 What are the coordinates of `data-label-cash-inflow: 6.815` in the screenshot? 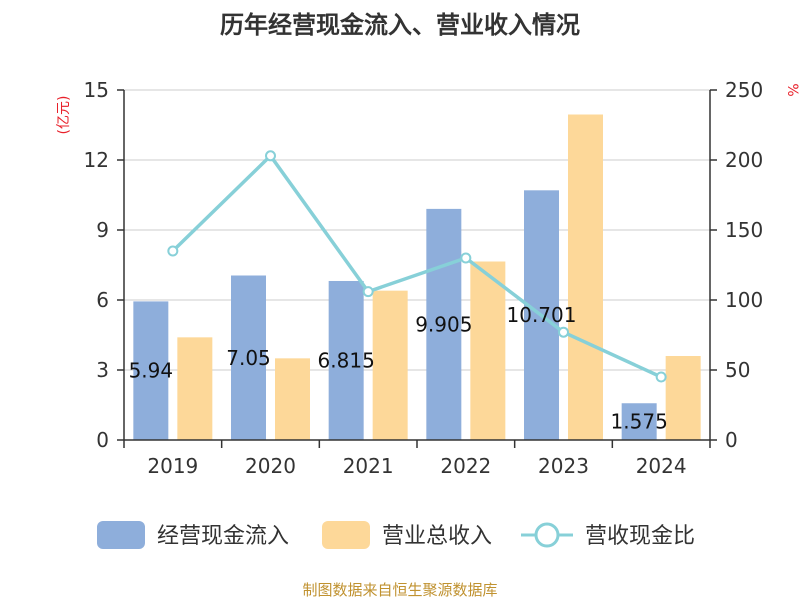 It's located at (346, 360).